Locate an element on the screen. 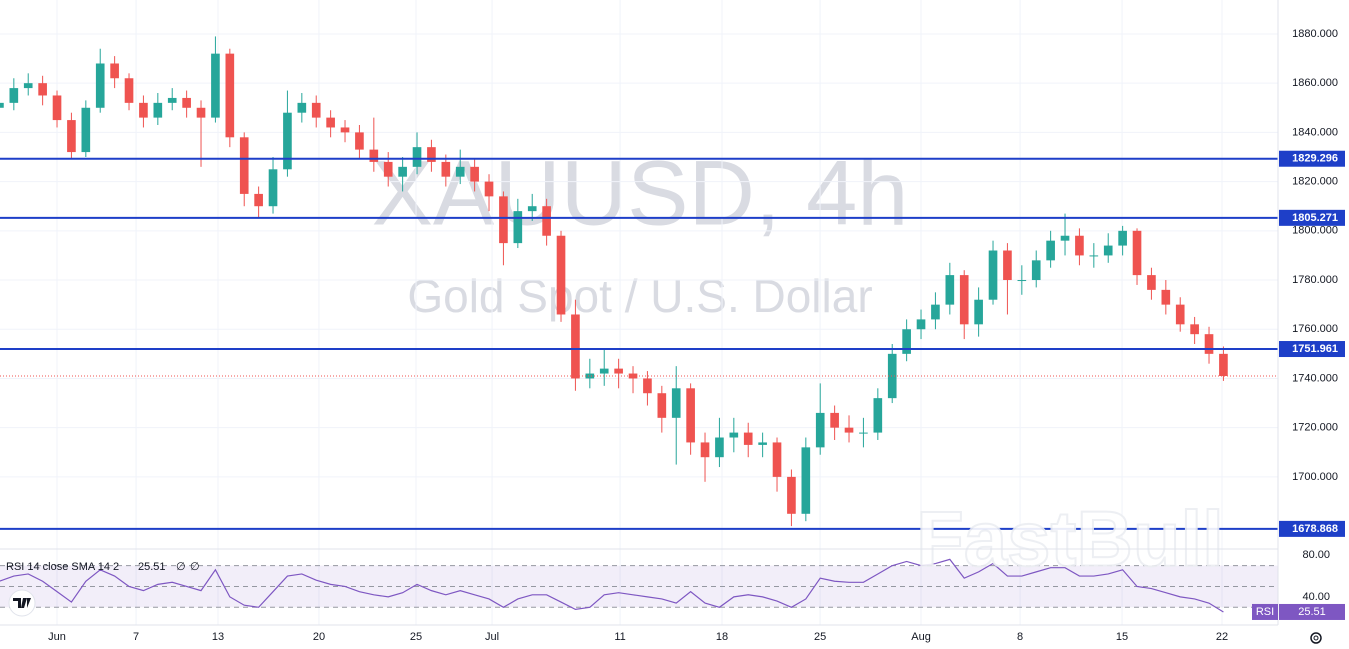 Image resolution: width=1349 pixels, height=649 pixels. y-tick-label: 1860.000 is located at coordinates (1315, 83).